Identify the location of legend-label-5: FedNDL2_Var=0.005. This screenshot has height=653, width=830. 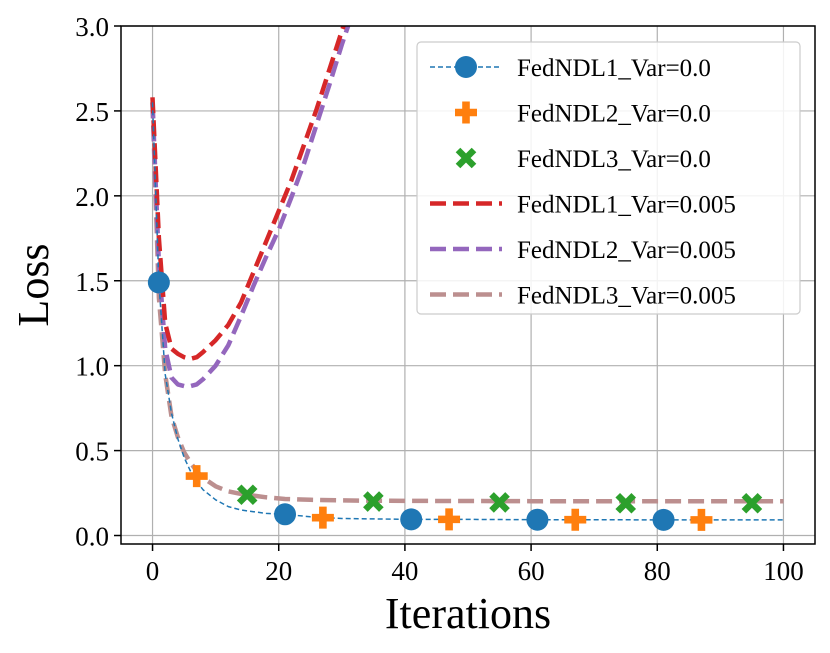
(626, 250).